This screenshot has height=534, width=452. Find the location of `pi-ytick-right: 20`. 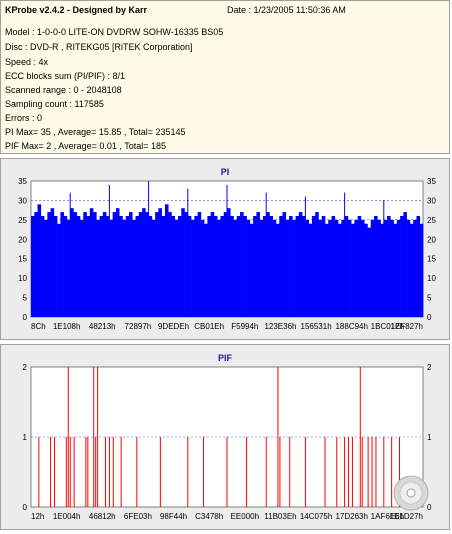

pi-ytick-right: 20 is located at coordinates (431, 239).